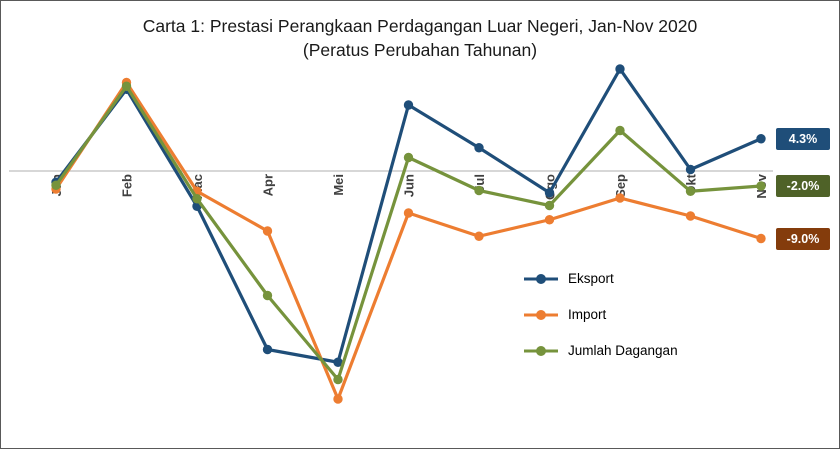 This screenshot has height=449, width=840. I want to click on x-axis-label: Mei, so click(338, 185).